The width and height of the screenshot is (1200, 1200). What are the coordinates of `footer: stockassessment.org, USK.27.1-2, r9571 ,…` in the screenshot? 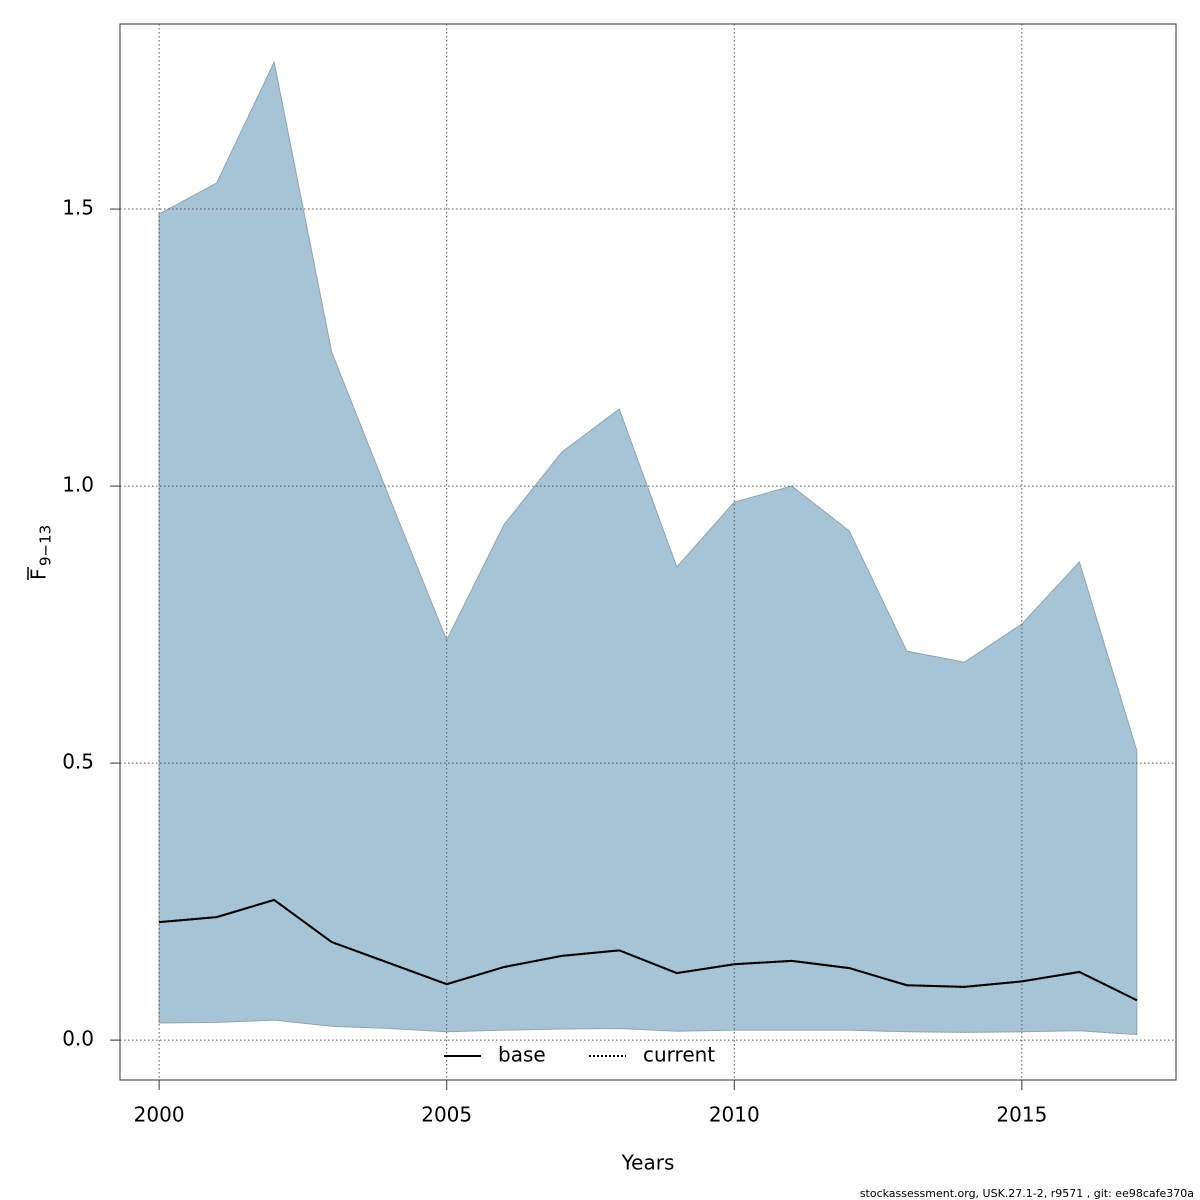 It's located at (1027, 1193).